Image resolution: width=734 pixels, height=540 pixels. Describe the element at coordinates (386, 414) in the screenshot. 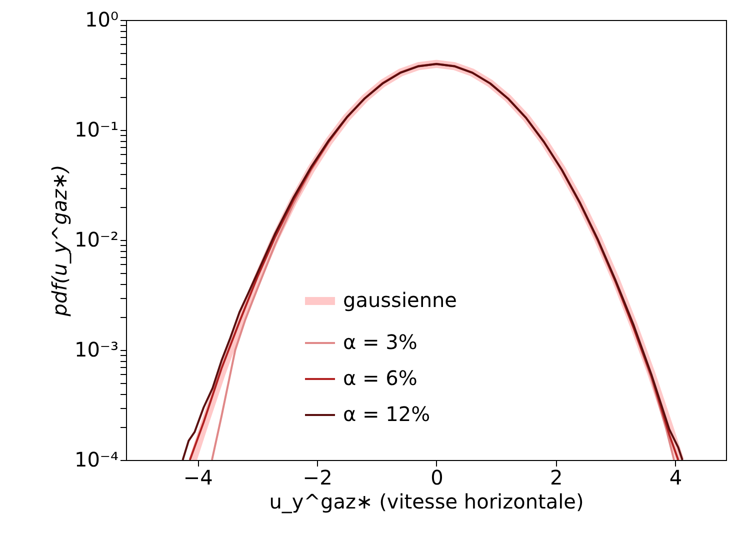

I see `legend-label: α = 12%` at that location.